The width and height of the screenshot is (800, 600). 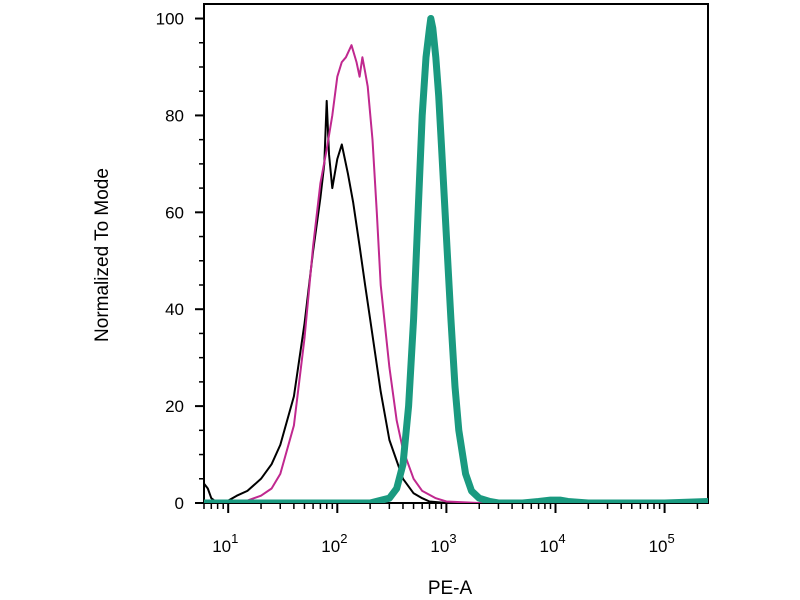 I want to click on y-tick-label: 100, so click(x=170, y=19).